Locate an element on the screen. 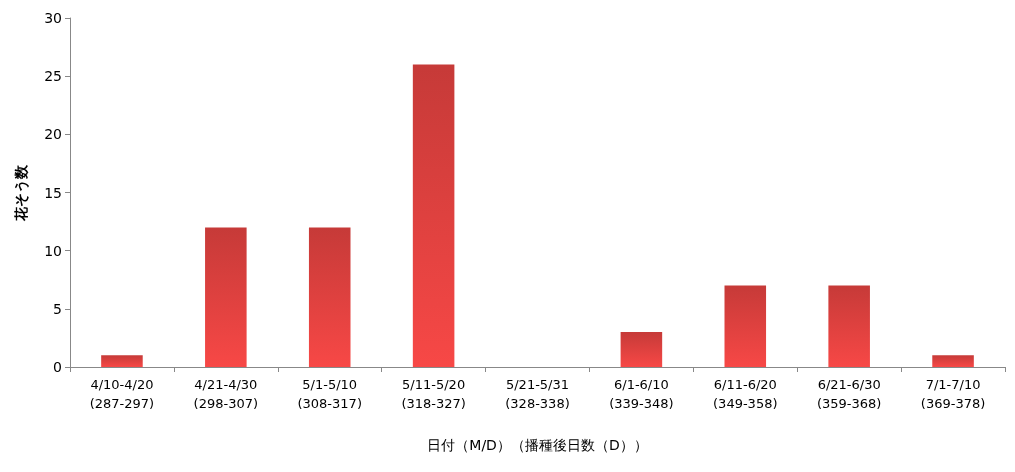 The width and height of the screenshot is (1015, 472). x-tick-label: 5/1-5/10 (308-317) is located at coordinates (329, 394).